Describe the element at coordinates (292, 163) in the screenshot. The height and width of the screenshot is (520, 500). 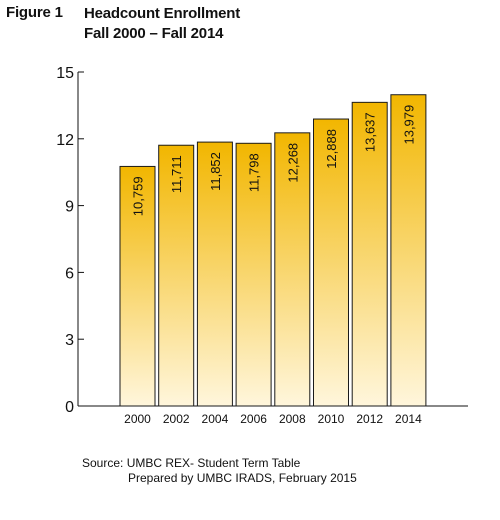
I see `data-label-2008: 12,268` at that location.